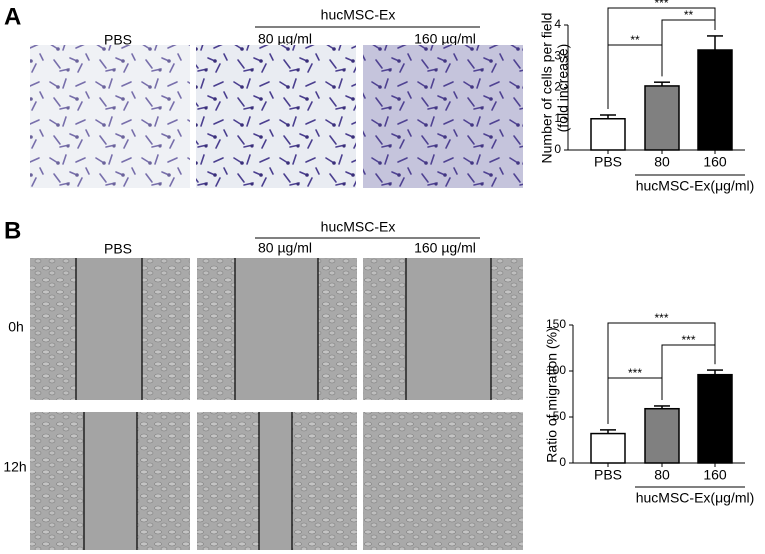  I want to click on panel-letter: B, so click(12, 230).